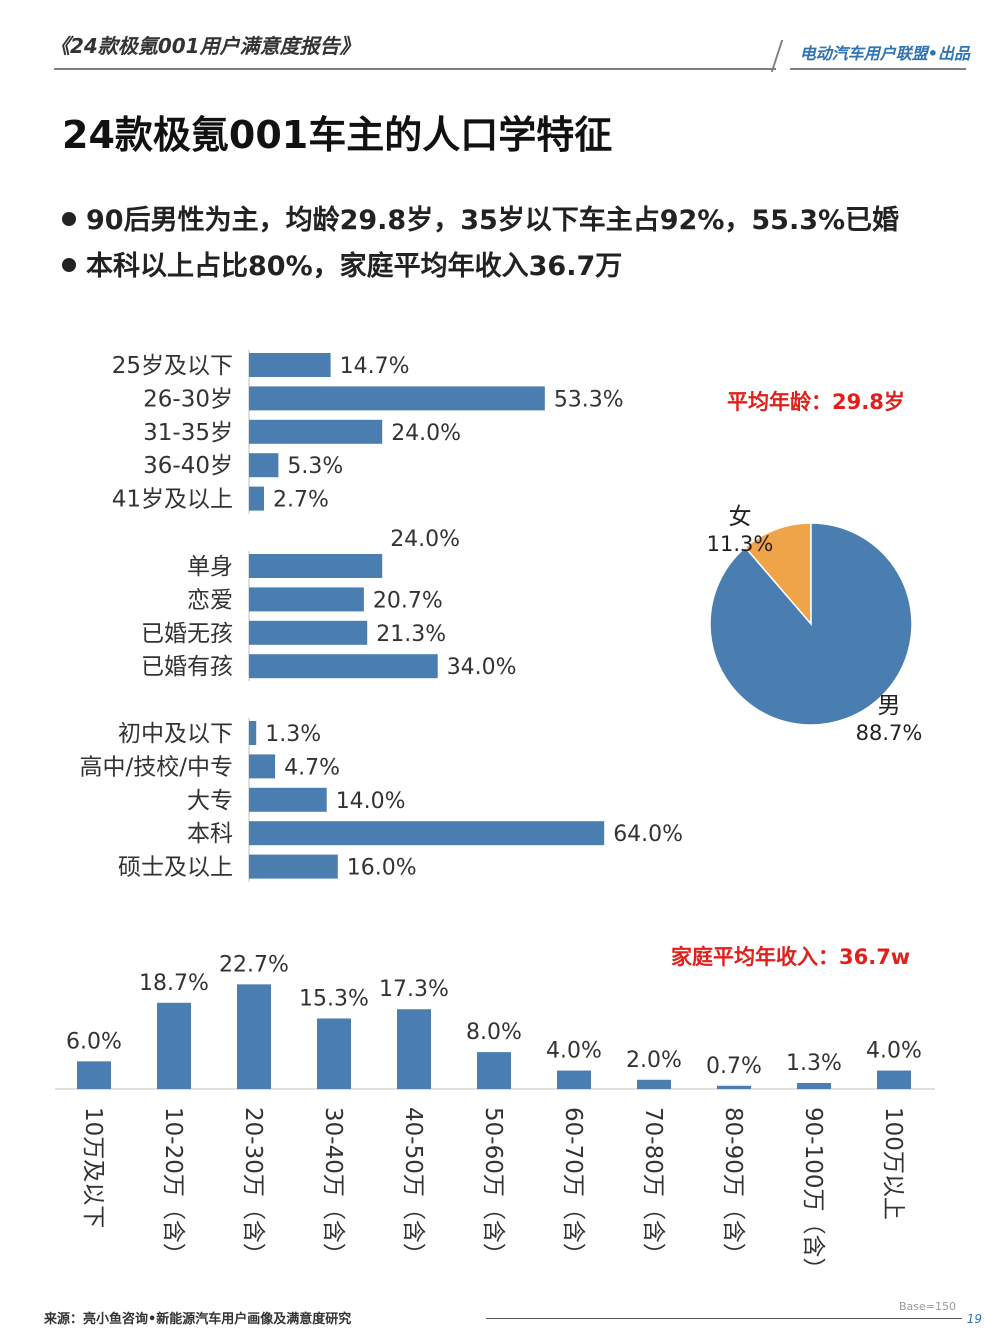 Image resolution: width=1008 pixels, height=1344 pixels. I want to click on age-value-label: 2.7%, so click(301, 500).